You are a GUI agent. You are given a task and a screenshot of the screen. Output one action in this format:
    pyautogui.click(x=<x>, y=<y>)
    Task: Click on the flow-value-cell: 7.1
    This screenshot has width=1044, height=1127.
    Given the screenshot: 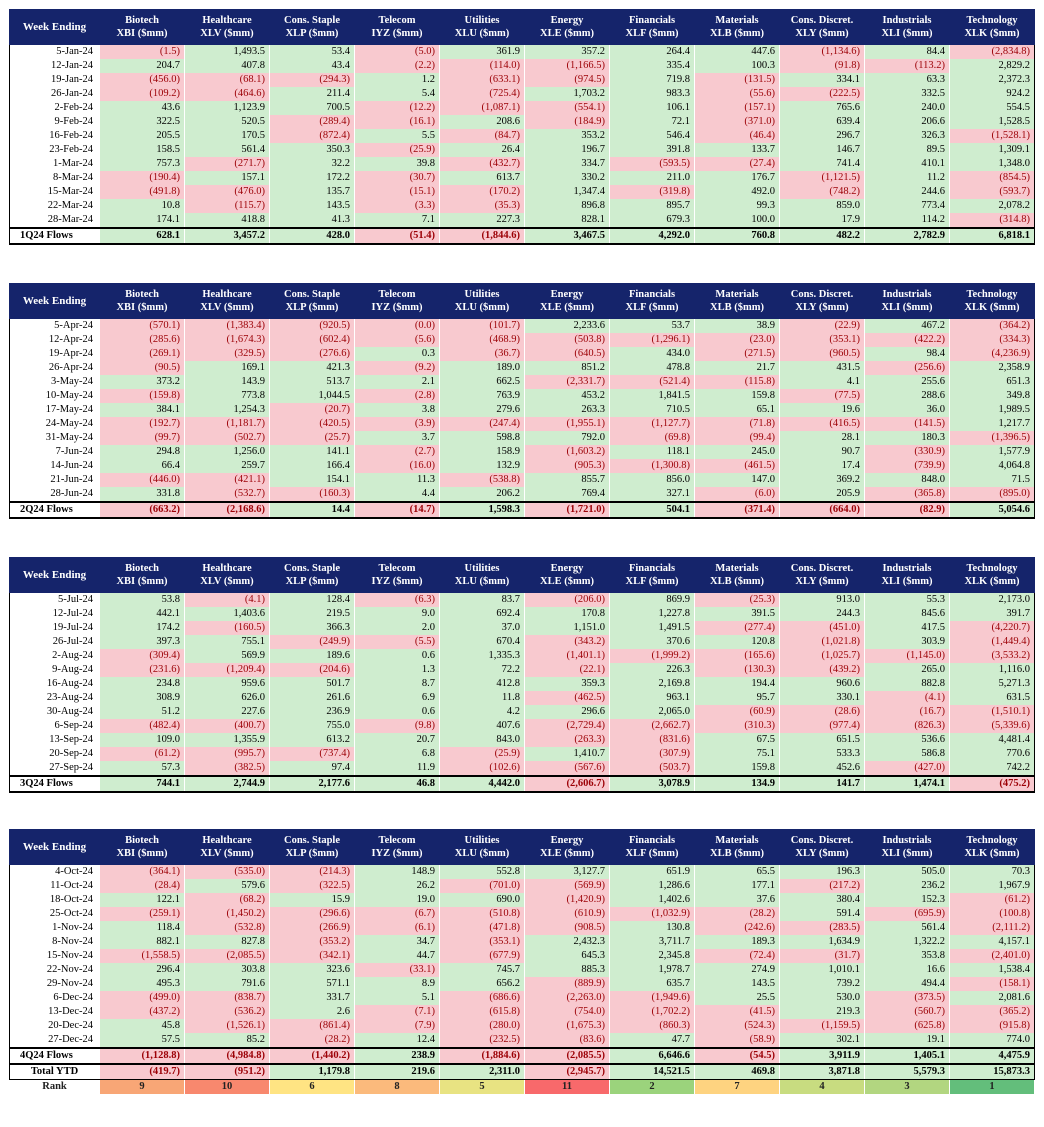 What is the action you would take?
    pyautogui.click(x=397, y=221)
    